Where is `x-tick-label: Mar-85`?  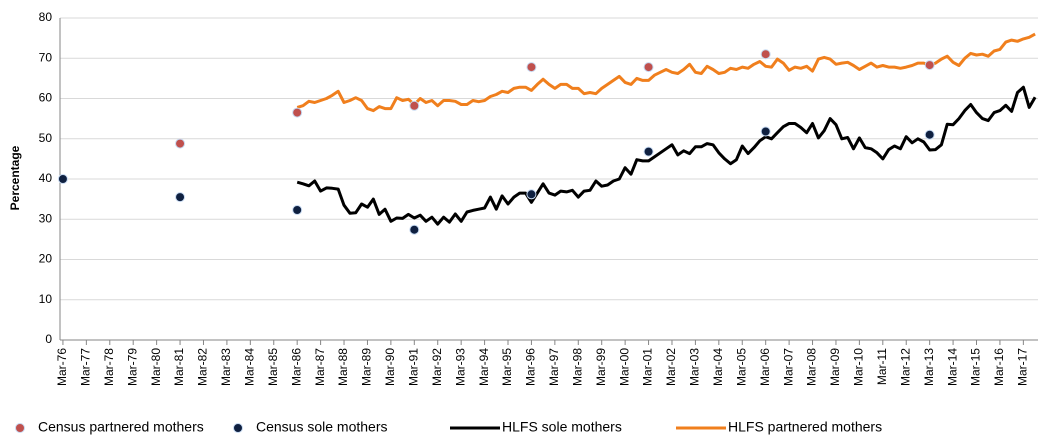 x-tick-label: Mar-85 is located at coordinates (273, 367).